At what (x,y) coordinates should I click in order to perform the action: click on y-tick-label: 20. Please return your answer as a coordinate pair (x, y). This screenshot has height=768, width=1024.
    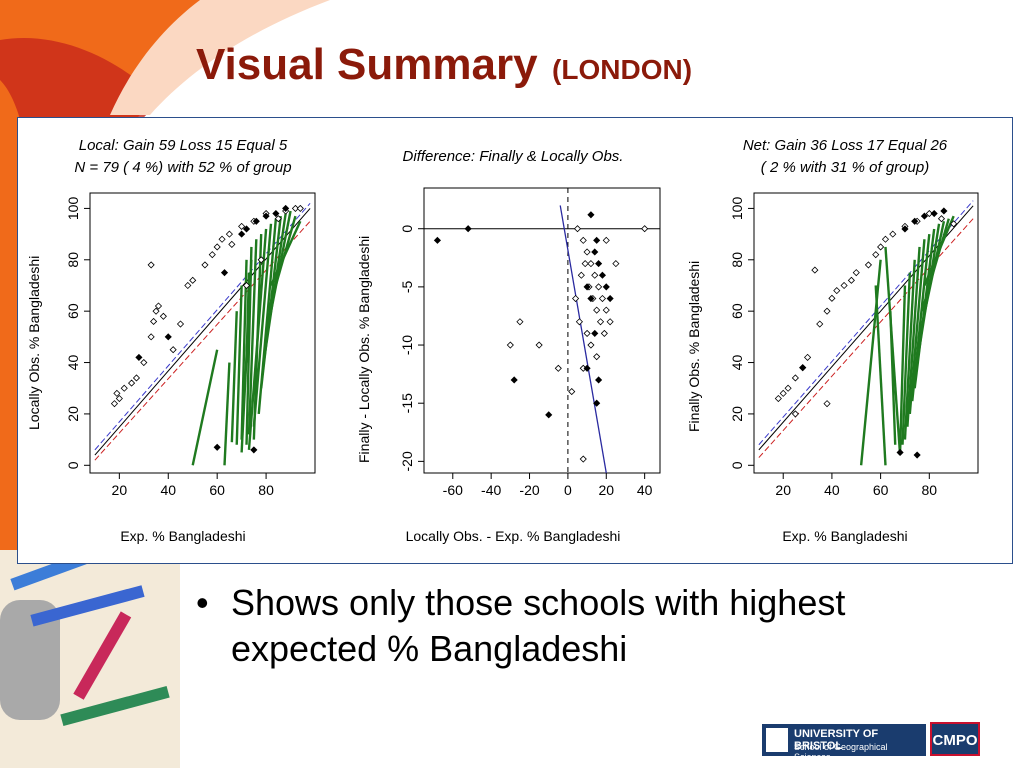
    Looking at the image, I should click on (73, 414).